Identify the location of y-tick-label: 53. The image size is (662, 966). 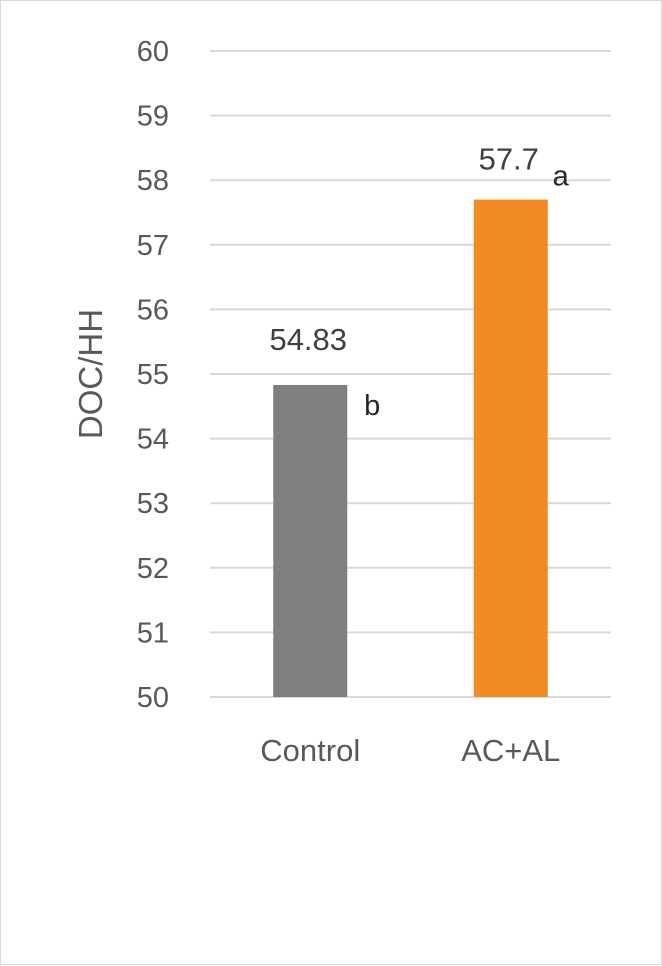
(153, 504).